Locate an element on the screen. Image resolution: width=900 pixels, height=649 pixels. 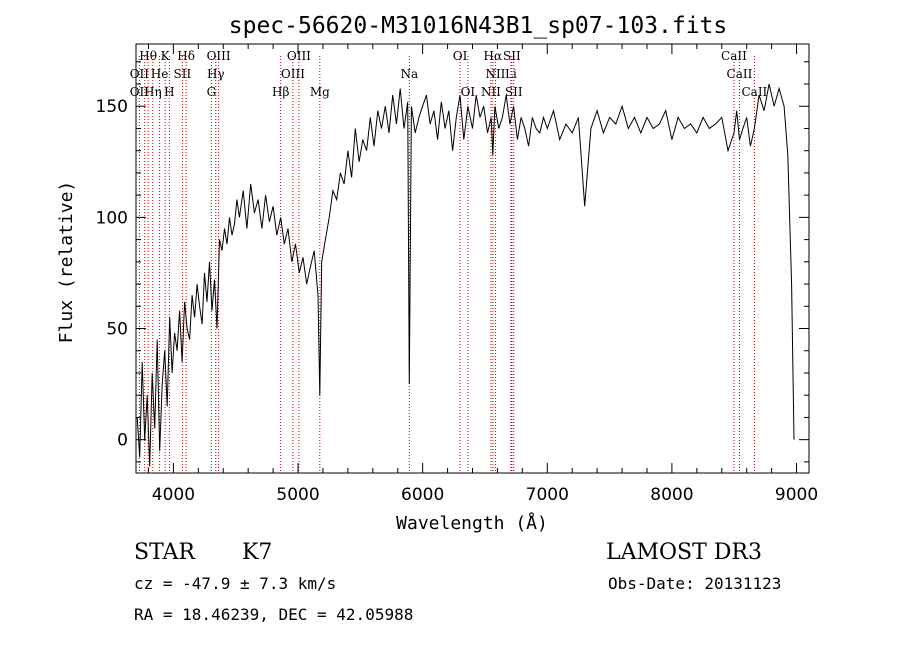
object-class: STAR is located at coordinates (165, 552).